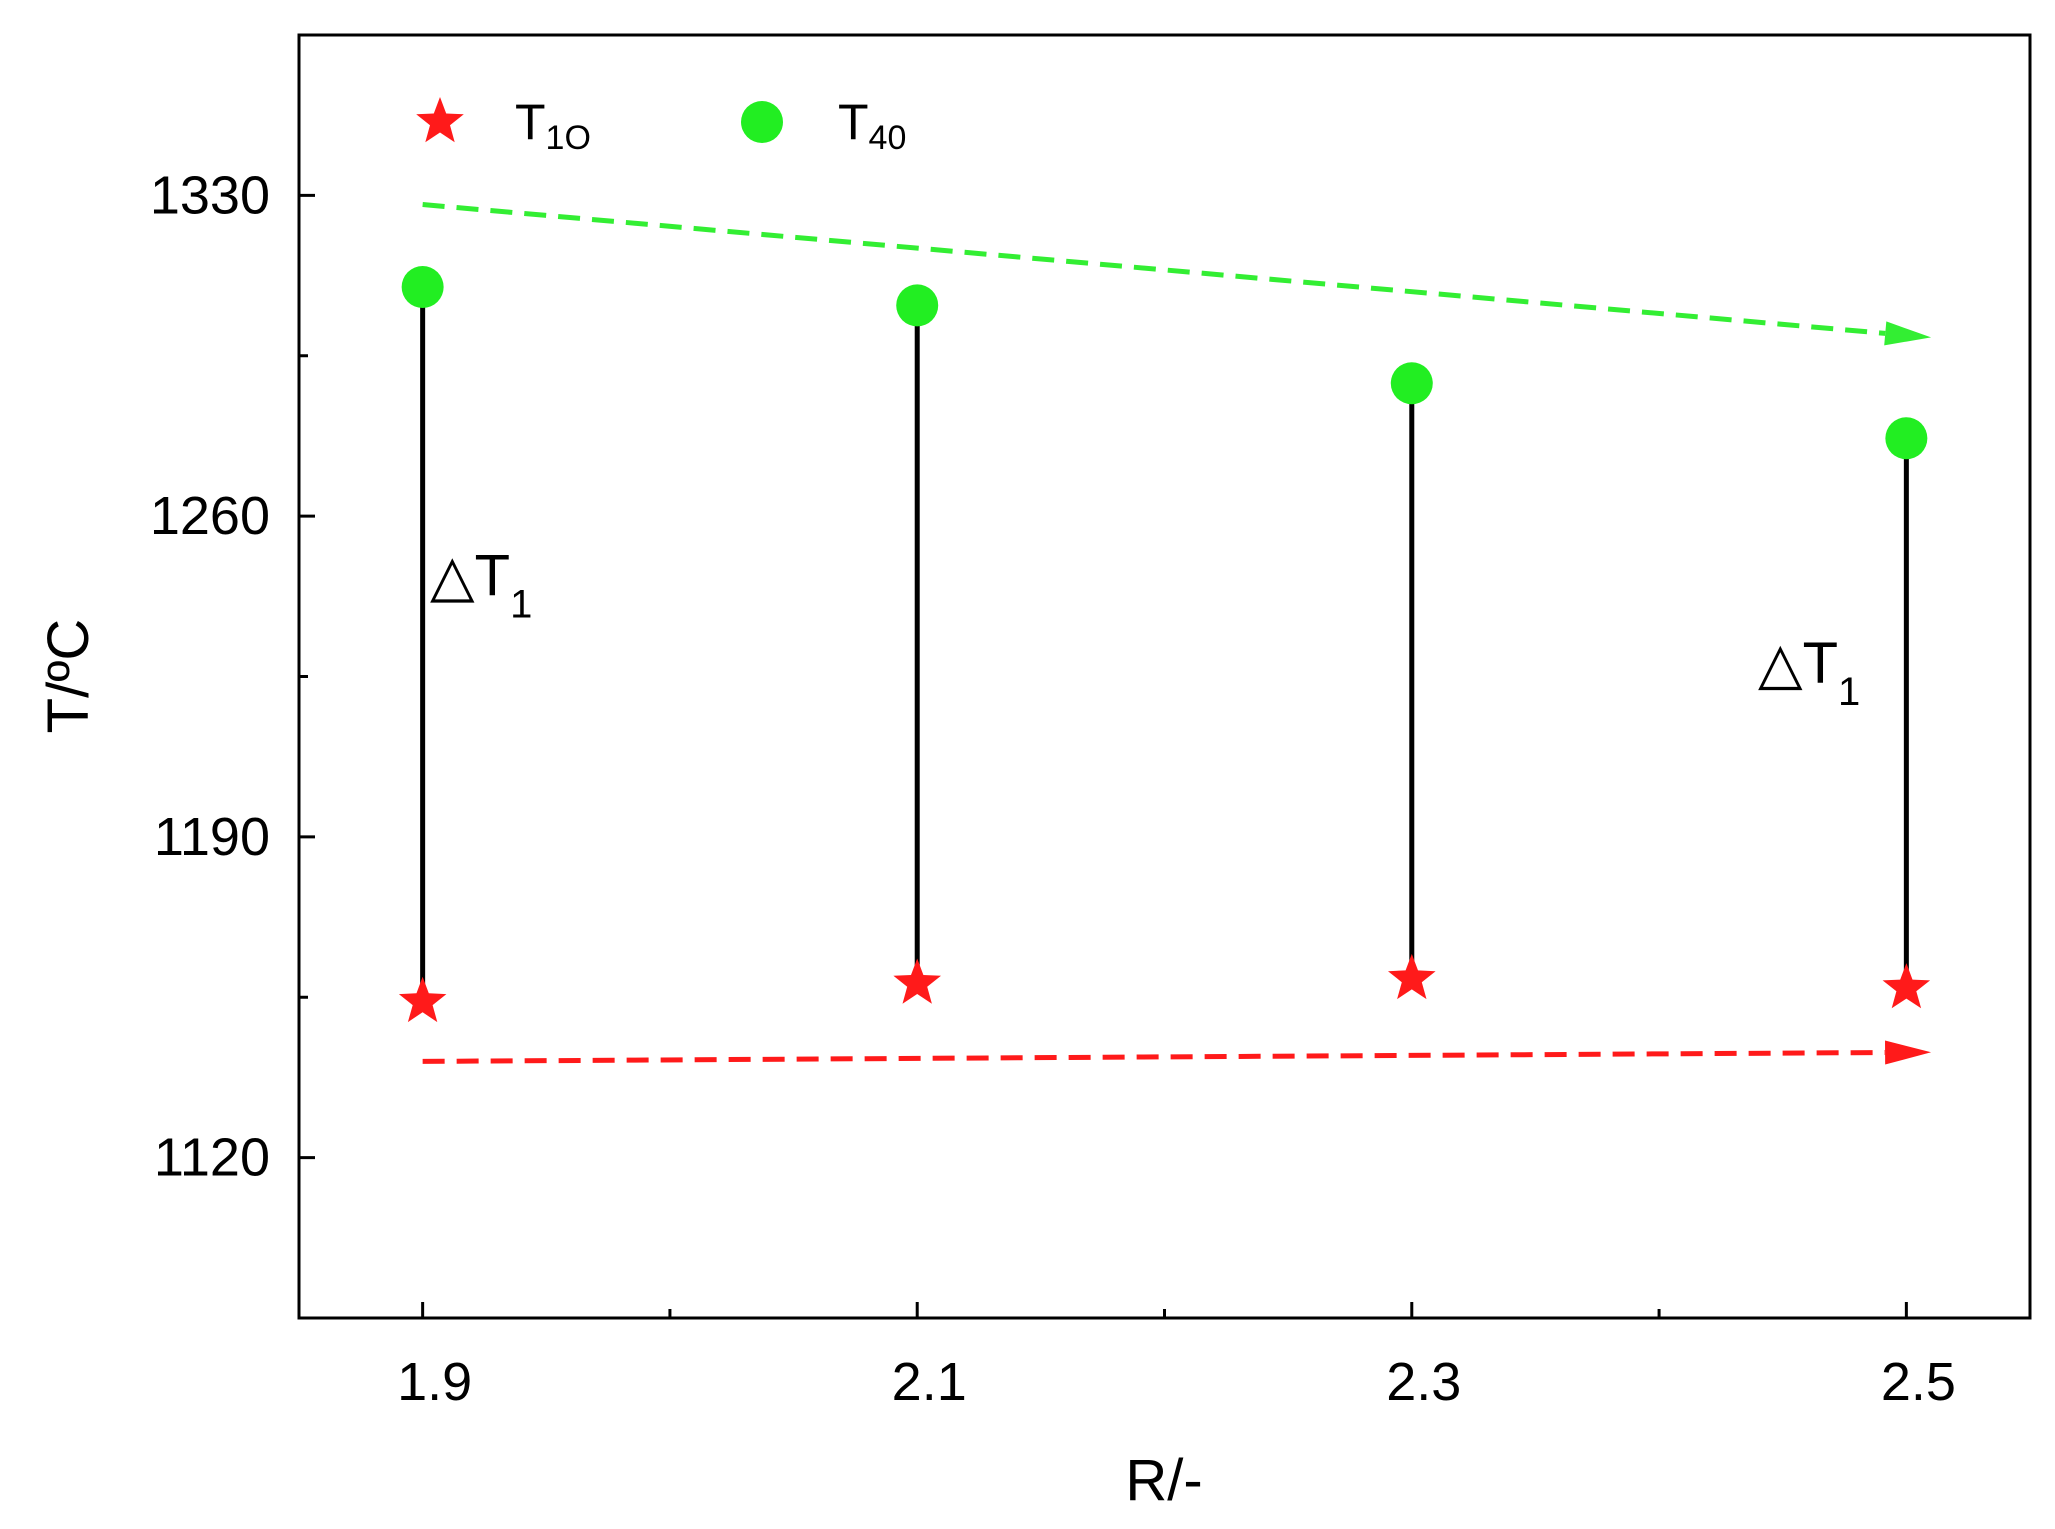 Image resolution: width=2055 pixels, height=1529 pixels. I want to click on x-tick-label: 2.3, so click(1423, 1382).